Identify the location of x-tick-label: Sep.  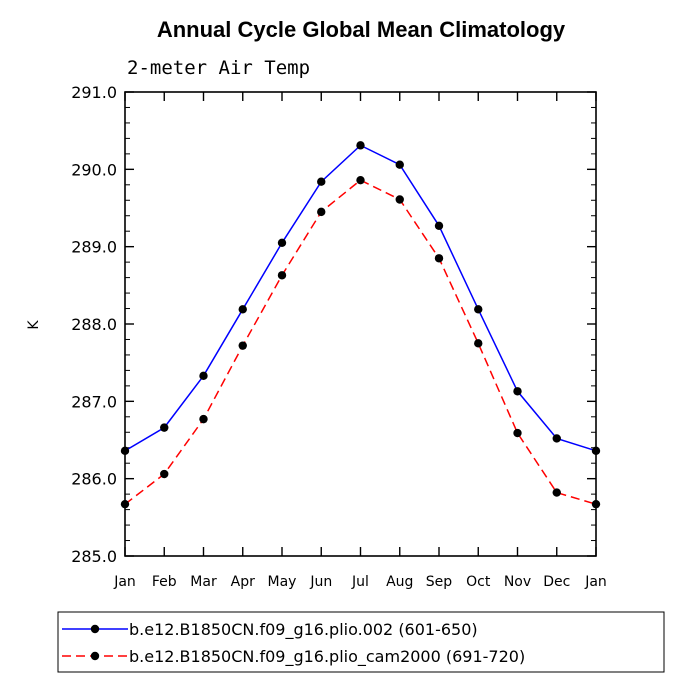
(439, 582).